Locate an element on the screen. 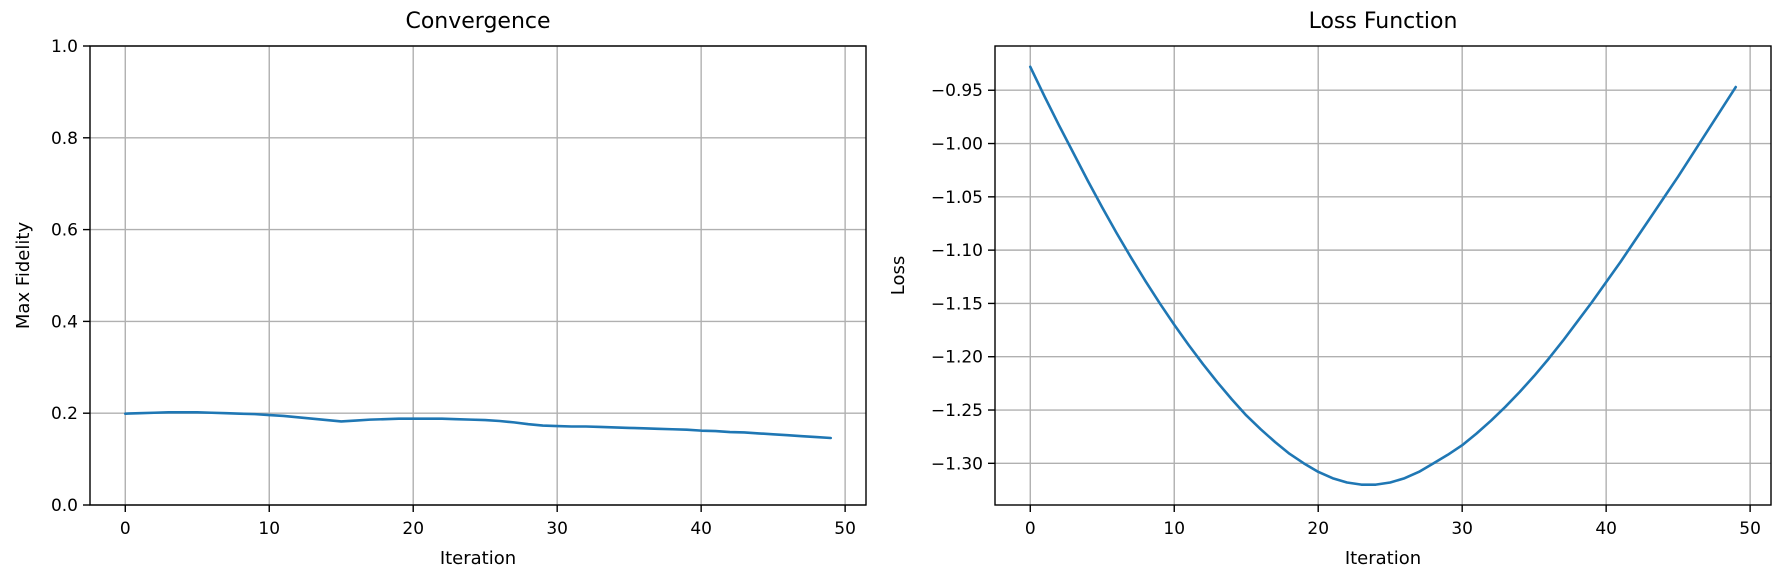 The image size is (1783, 582). y-tick-label: −1.15 is located at coordinates (957, 304).